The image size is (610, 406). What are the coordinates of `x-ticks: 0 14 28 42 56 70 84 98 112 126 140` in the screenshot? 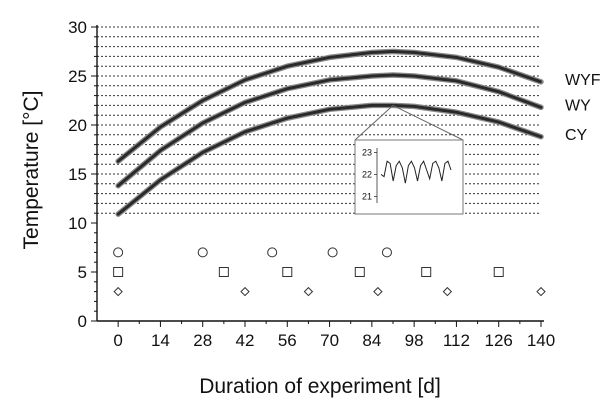 It's located at (334, 335).